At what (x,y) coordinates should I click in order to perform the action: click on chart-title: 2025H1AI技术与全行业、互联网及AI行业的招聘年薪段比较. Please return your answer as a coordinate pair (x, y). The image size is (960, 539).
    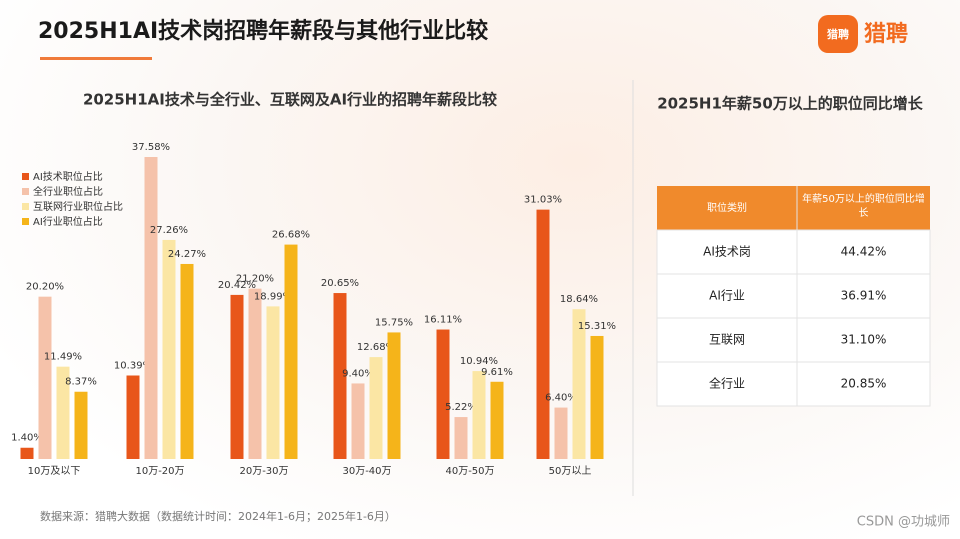
    Looking at the image, I should click on (290, 100).